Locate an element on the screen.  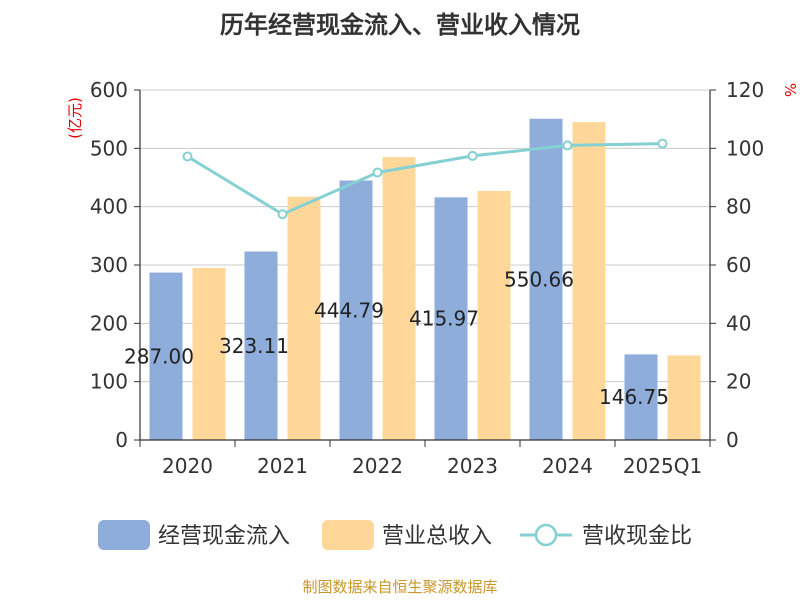
y-left-tick-label: 600 is located at coordinates (109, 90).